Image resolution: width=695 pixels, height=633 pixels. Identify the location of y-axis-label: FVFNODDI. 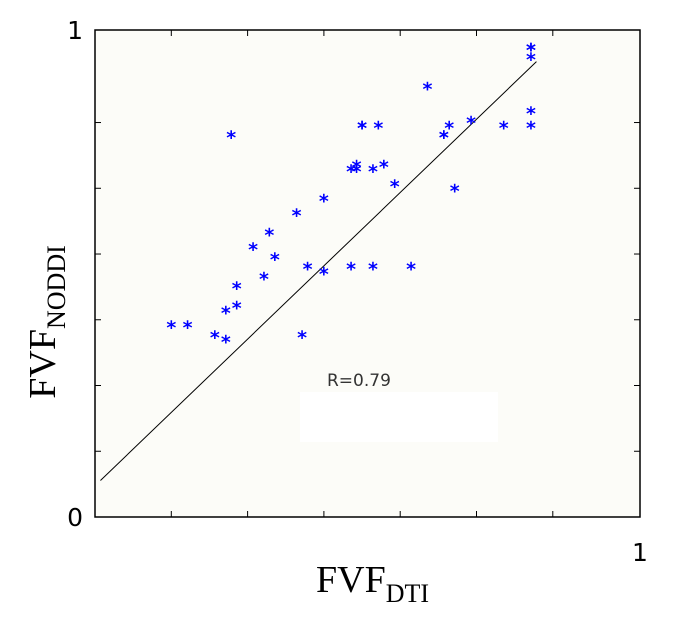
(46, 321).